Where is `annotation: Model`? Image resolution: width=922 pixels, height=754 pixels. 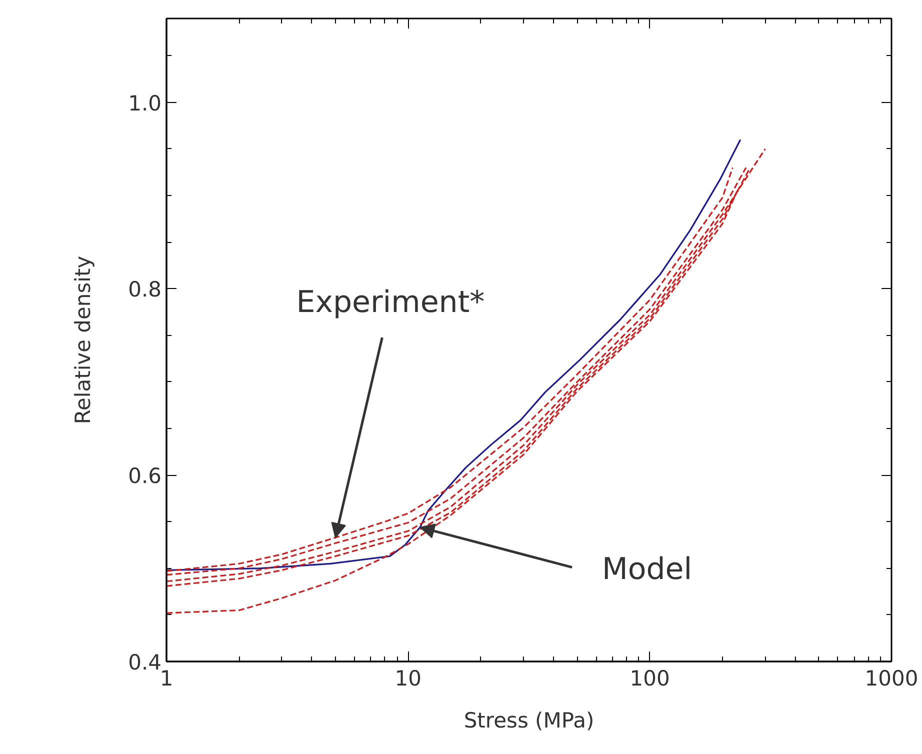 annotation: Model is located at coordinates (647, 569).